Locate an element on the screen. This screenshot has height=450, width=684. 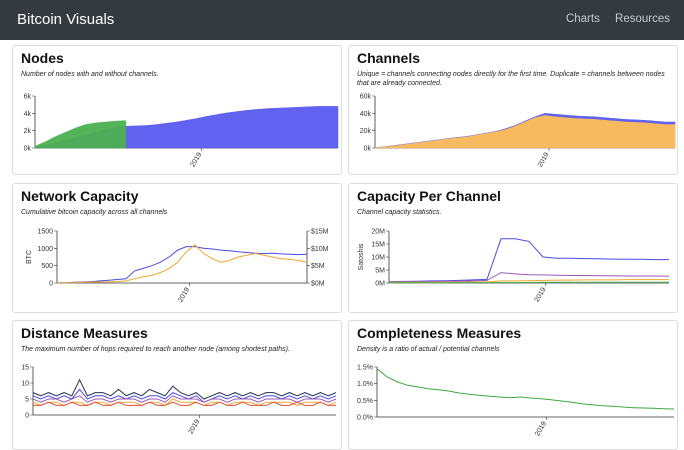
per-channel-chart: 20M 15M 10M 5M 0M Satoshis 2019 is located at coordinates (514, 266).